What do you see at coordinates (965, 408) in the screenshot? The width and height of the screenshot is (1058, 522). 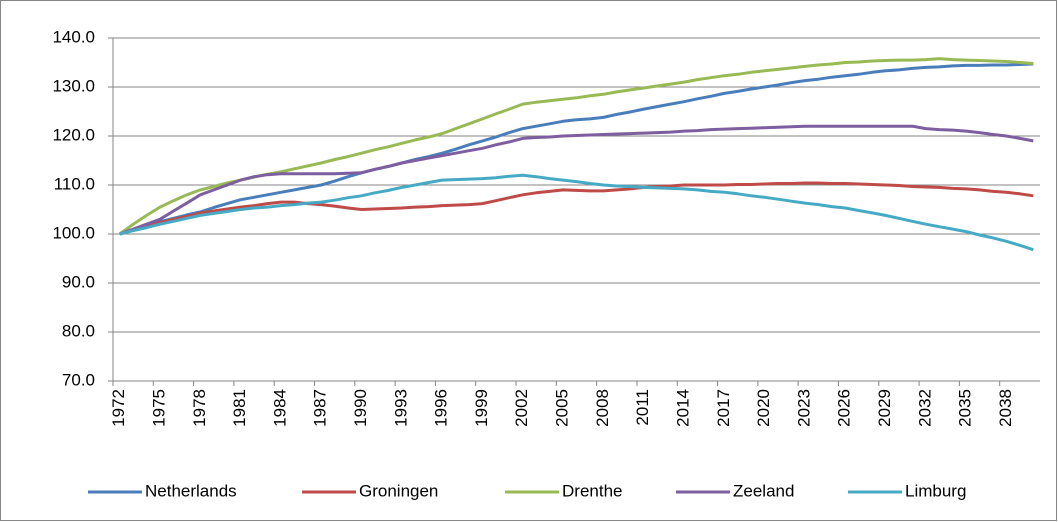 I see `x-tick-label: 2035` at bounding box center [965, 408].